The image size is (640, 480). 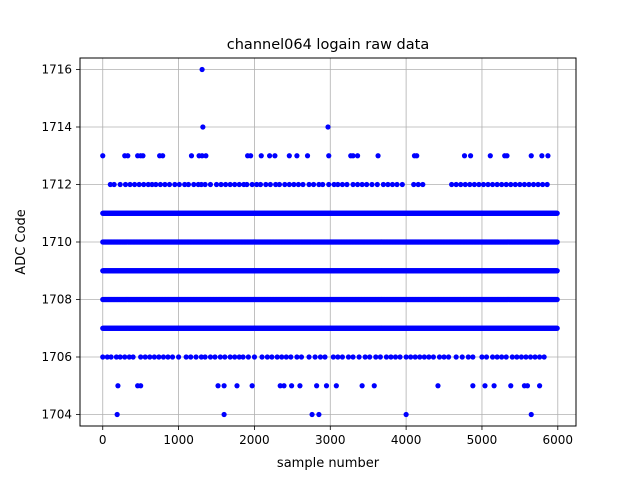 What do you see at coordinates (328, 45) in the screenshot?
I see `chart-title: channel064 logain raw data` at bounding box center [328, 45].